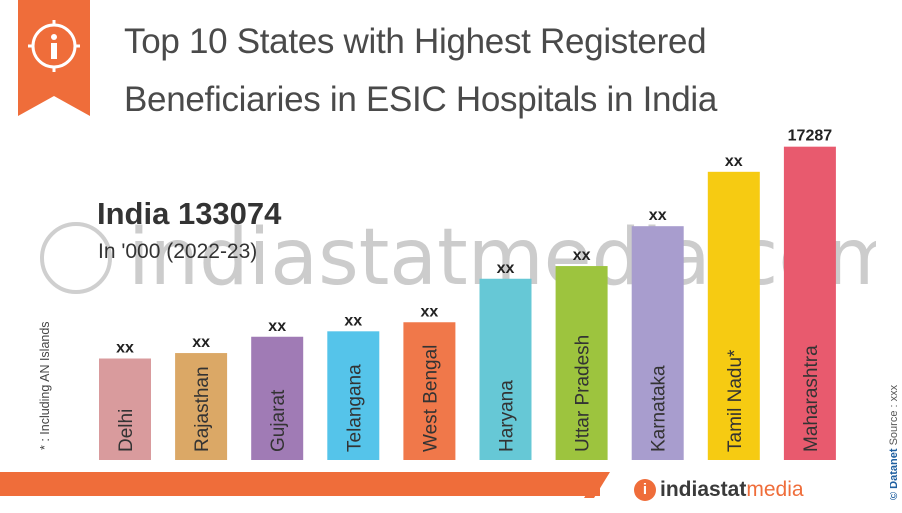  Describe the element at coordinates (178, 251) in the screenshot. I see `unit-note: In '000 (2022-23)` at that location.